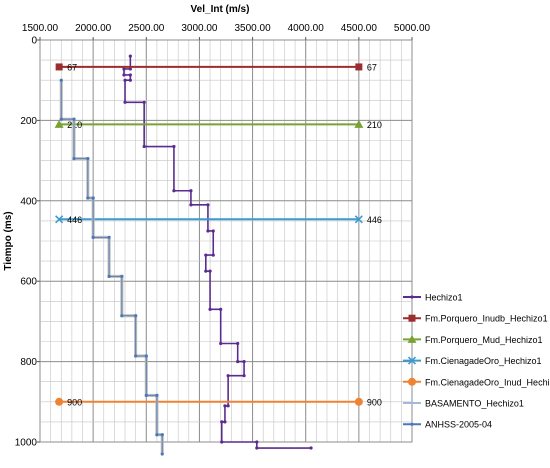  I want to click on x-tick-label: 5000.00, so click(412, 28).